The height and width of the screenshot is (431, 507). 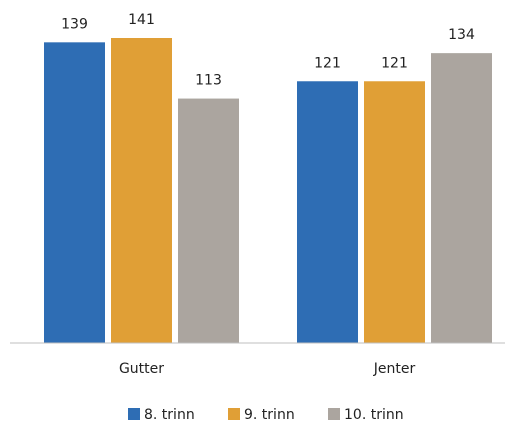 What do you see at coordinates (267, 369) in the screenshot?
I see `category-labels-layer: Gutter Jenter` at bounding box center [267, 369].